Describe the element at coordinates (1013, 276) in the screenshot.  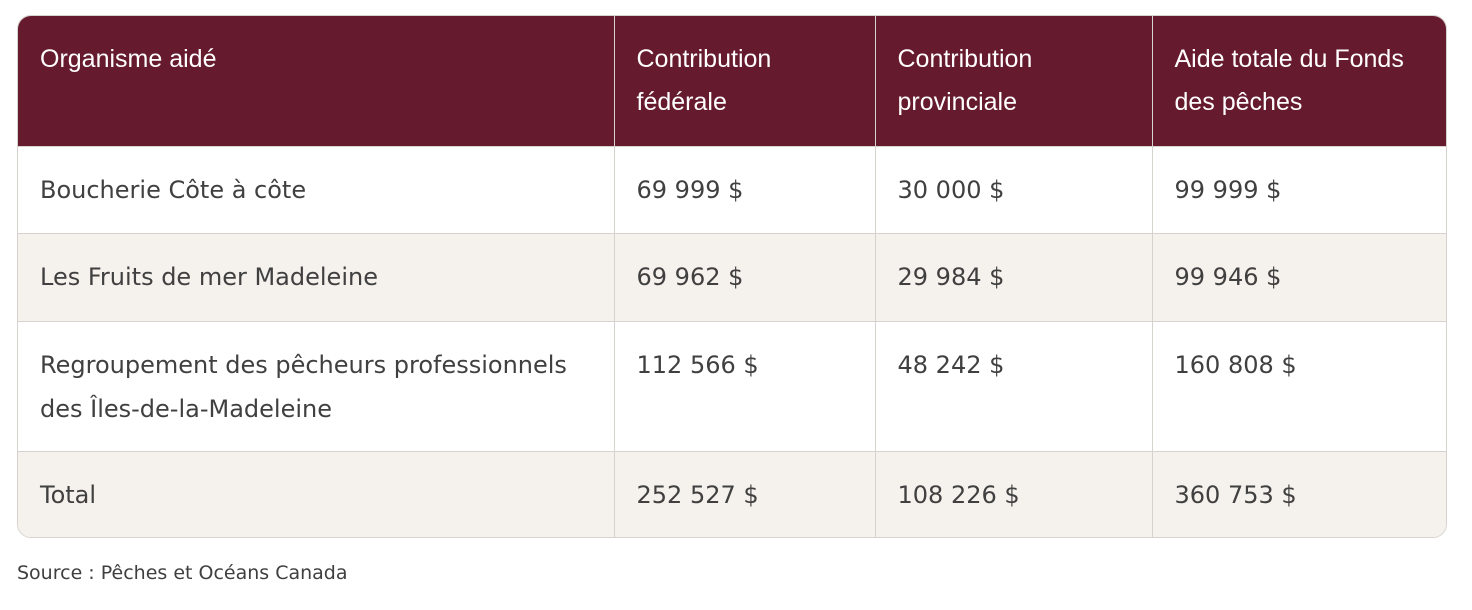
I see `cell-provinciale: 29 984 $` at that location.